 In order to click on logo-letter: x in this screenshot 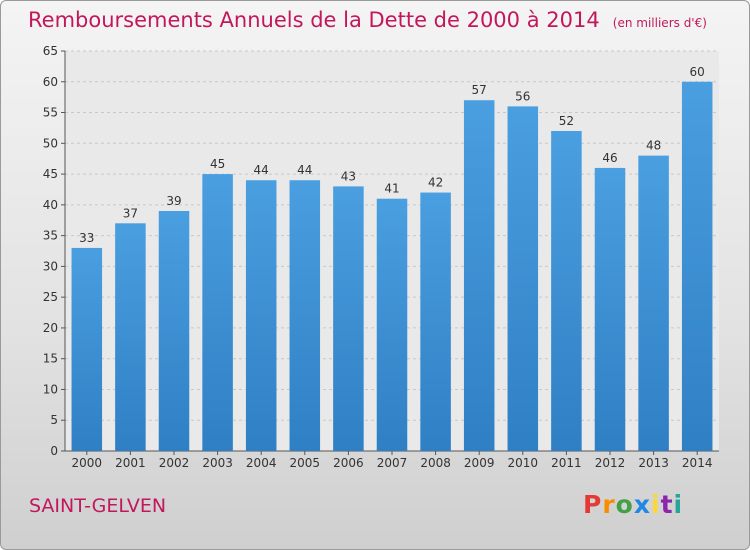, I will do `click(642, 504)`.